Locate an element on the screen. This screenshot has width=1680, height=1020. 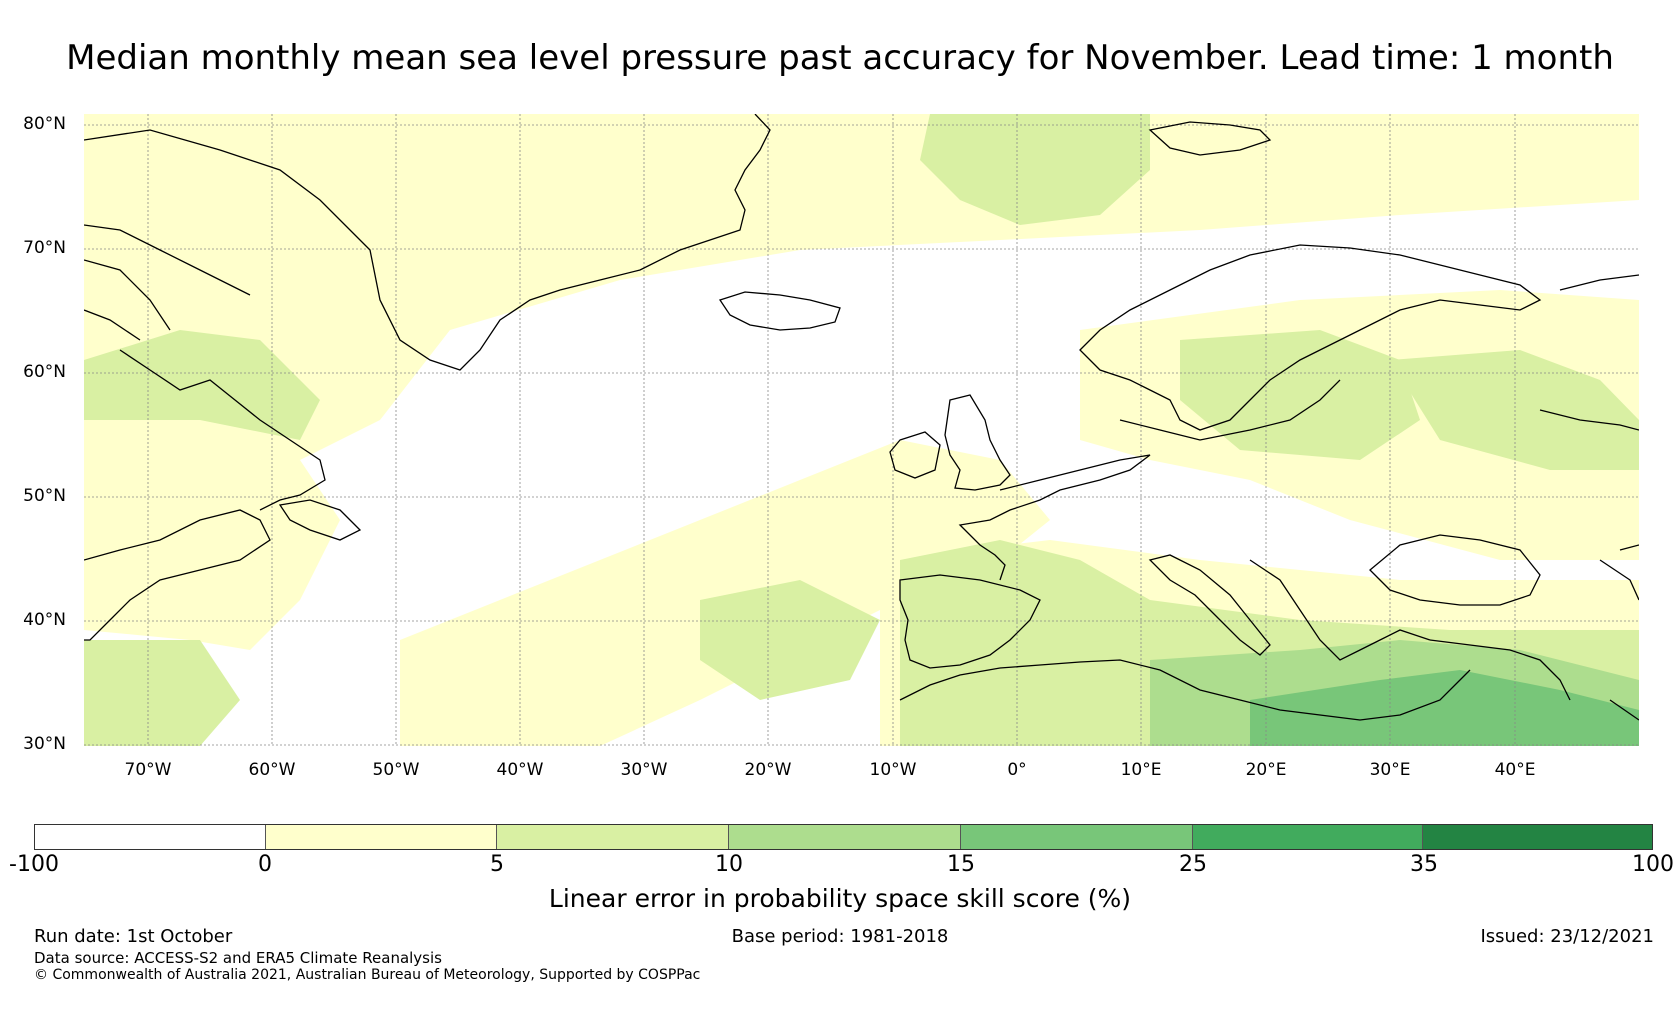
lon-label-10w: 10°W is located at coordinates (893, 770).